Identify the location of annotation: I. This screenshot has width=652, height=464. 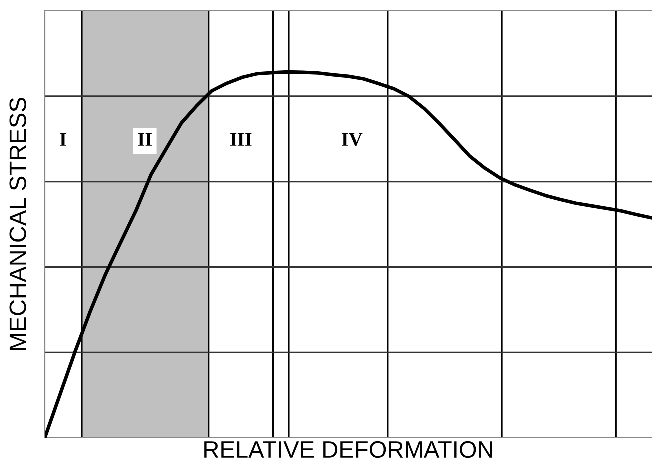
(63, 139).